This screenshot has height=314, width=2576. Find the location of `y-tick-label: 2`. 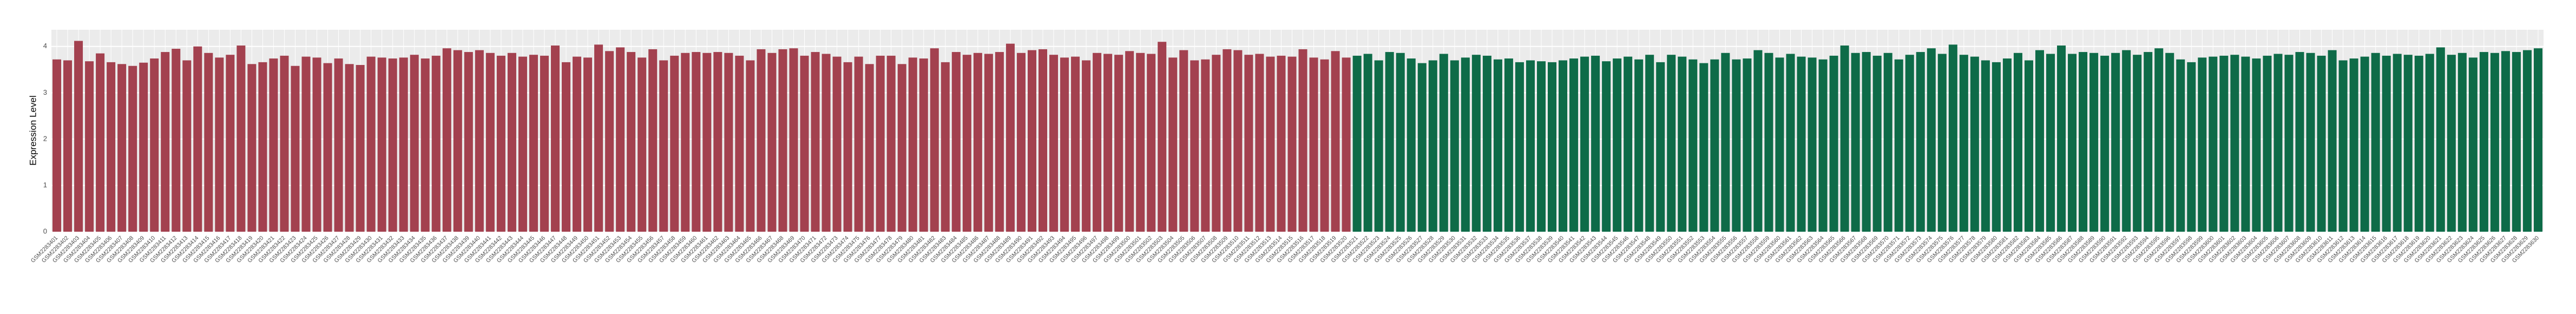

y-tick-label: 2 is located at coordinates (45, 138).